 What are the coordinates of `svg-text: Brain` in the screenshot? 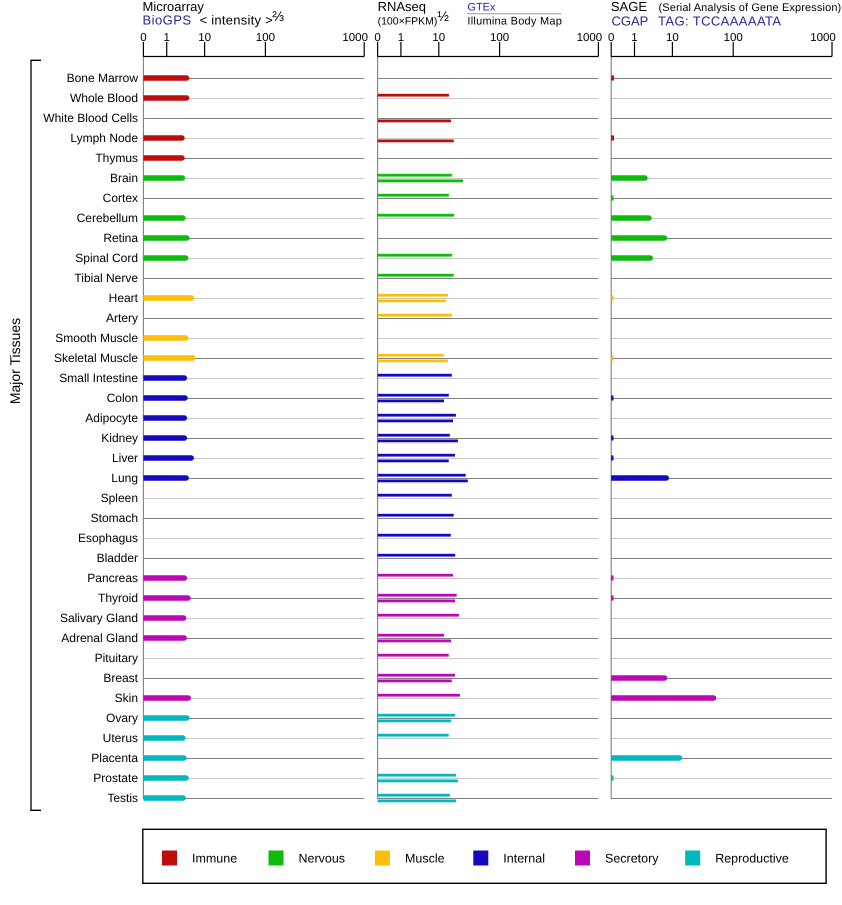 It's located at (124, 178).